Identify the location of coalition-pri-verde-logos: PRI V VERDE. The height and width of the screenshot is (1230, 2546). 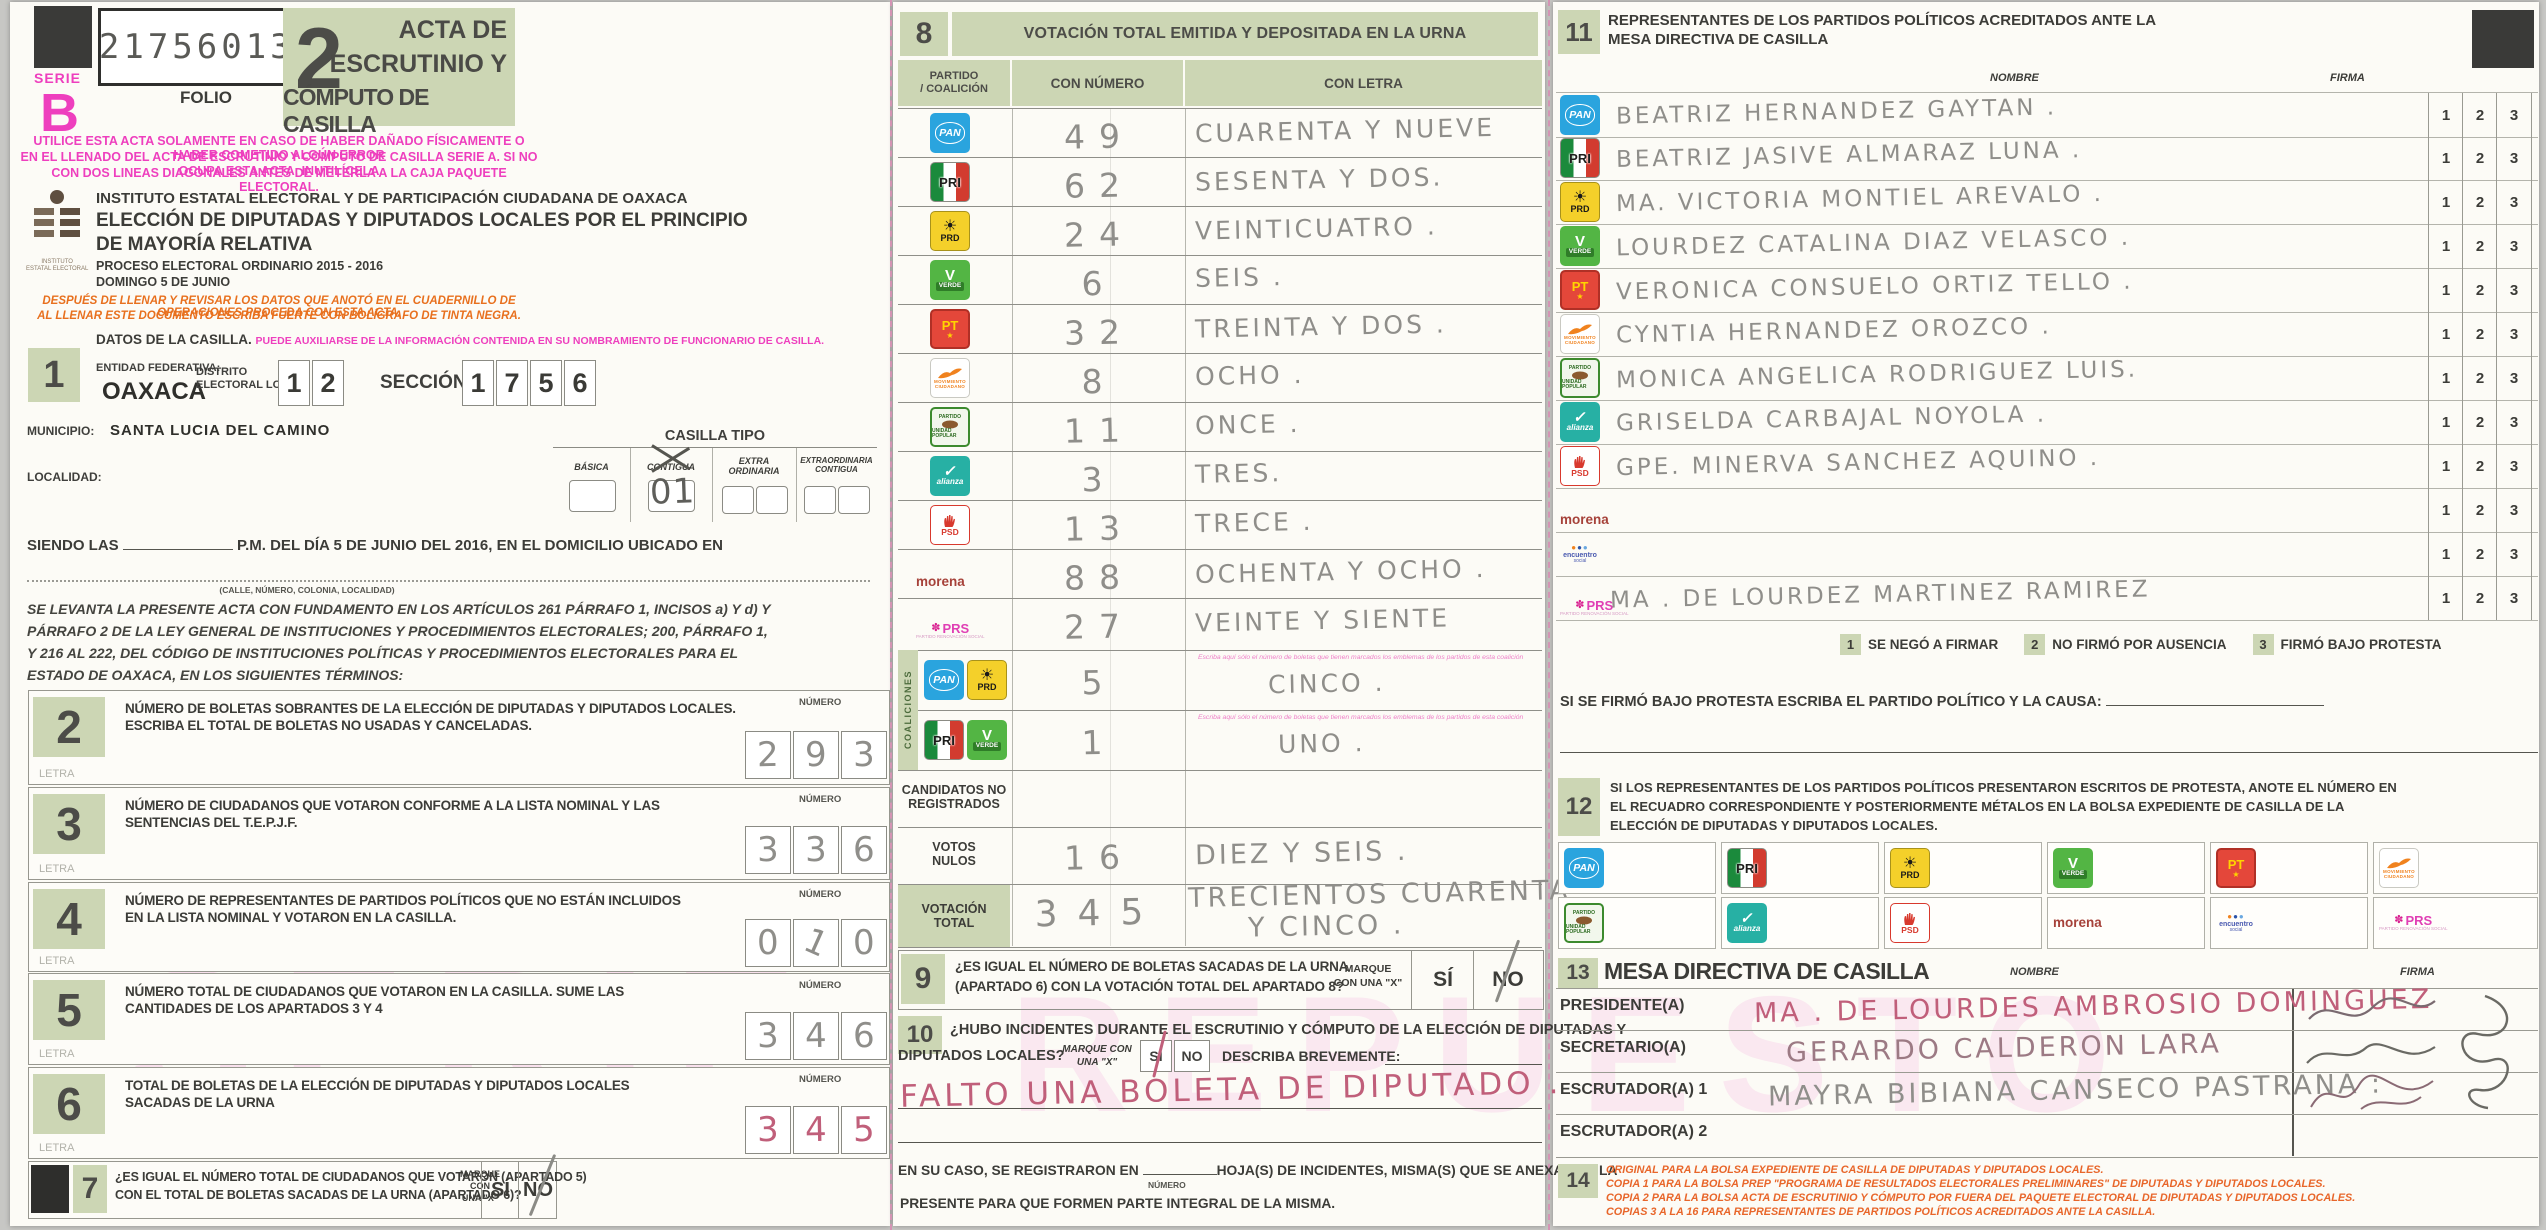
(965, 740).